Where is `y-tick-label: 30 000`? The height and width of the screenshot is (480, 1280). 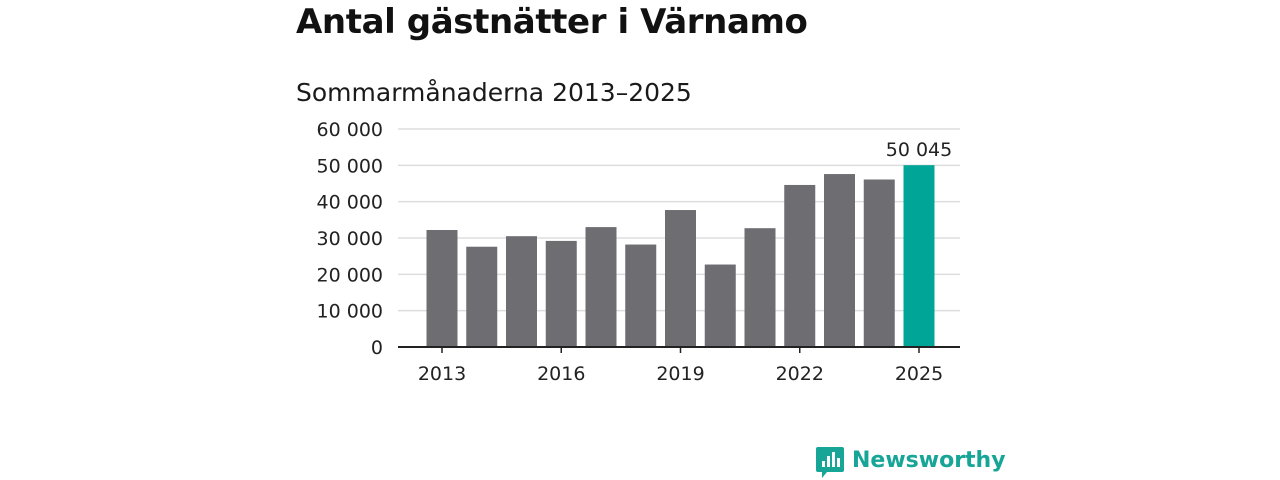 y-tick-label: 30 000 is located at coordinates (350, 239).